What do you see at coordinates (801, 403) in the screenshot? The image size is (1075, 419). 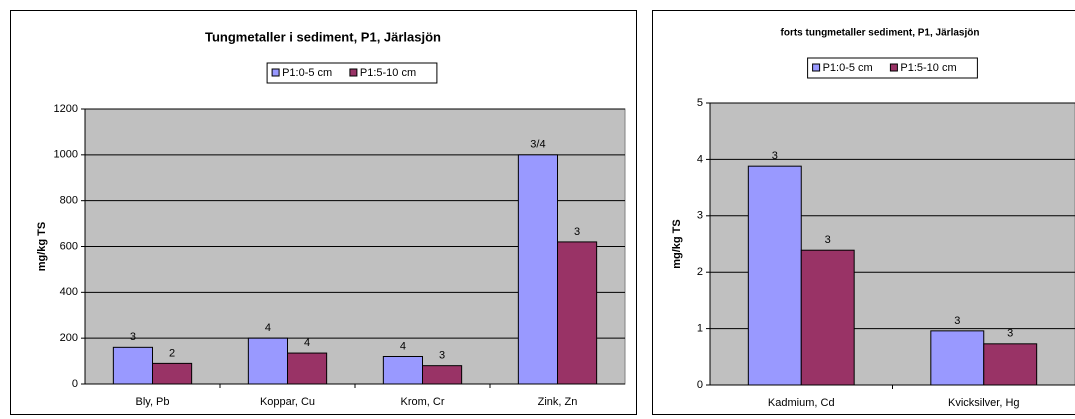 I see `x-tick-label: Kadmium, Cd` at bounding box center [801, 403].